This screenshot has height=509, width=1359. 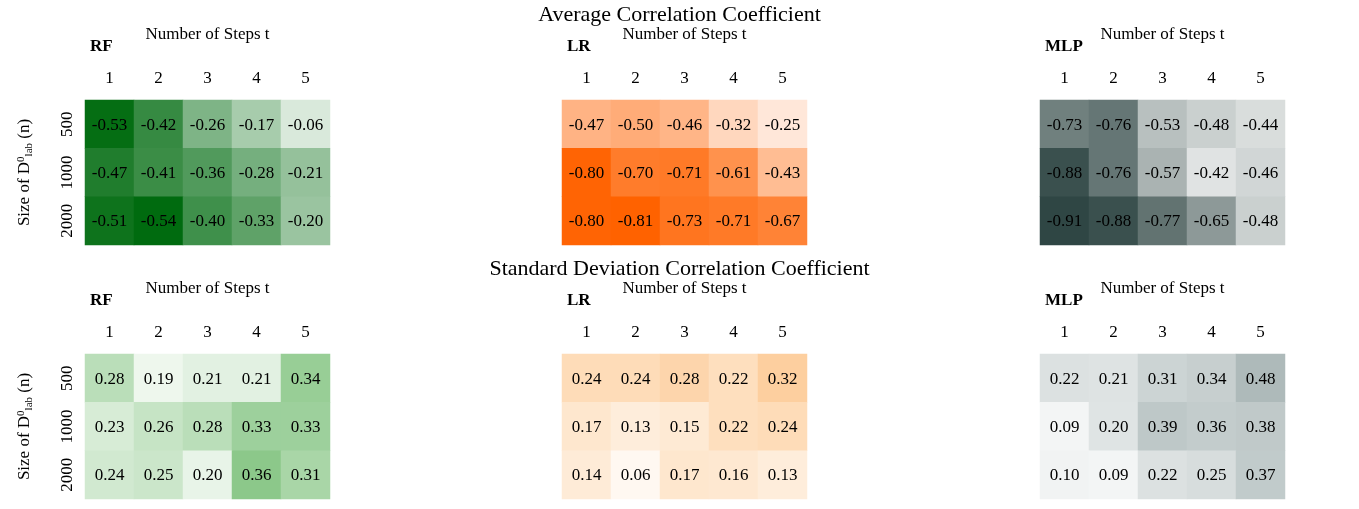 I want to click on data-label: 0.26, so click(x=158, y=426).